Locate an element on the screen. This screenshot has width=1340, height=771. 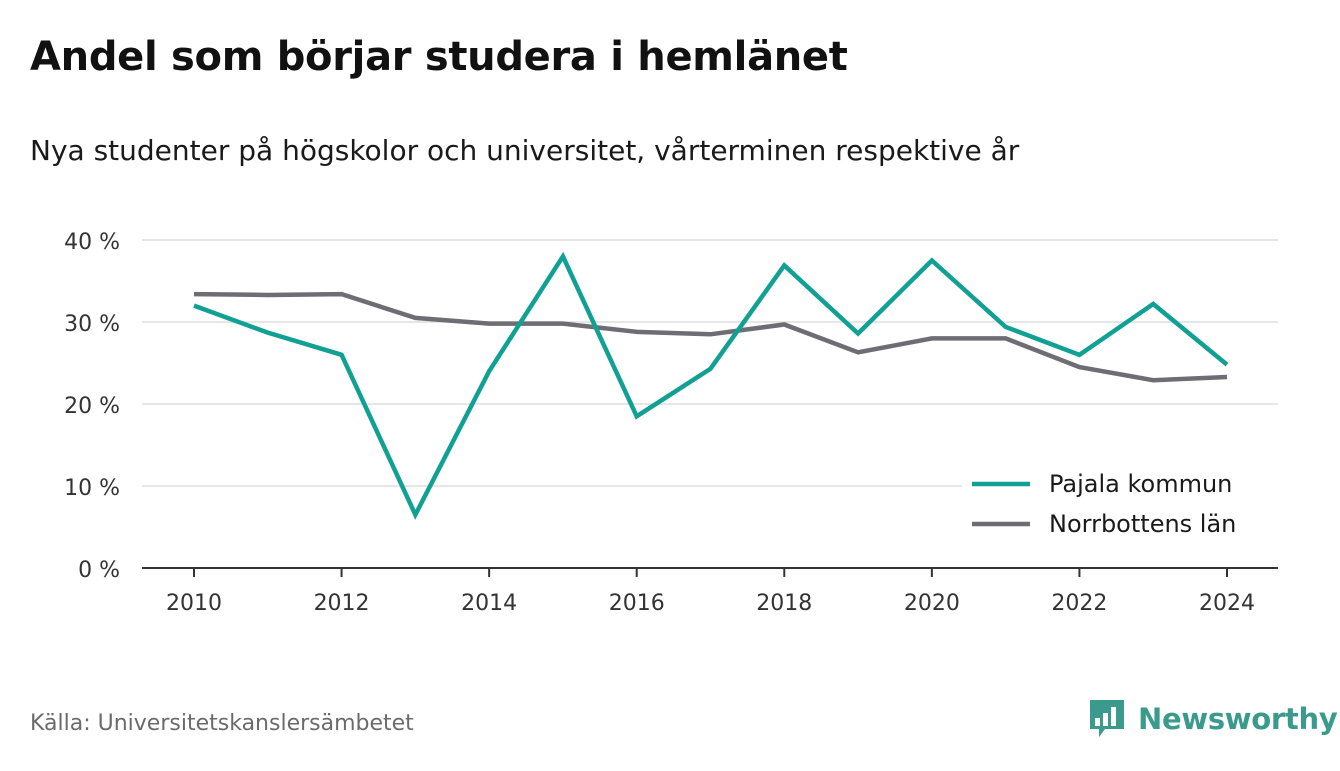
source-note: Källa: Universitetskanslersämbetet is located at coordinates (222, 723).